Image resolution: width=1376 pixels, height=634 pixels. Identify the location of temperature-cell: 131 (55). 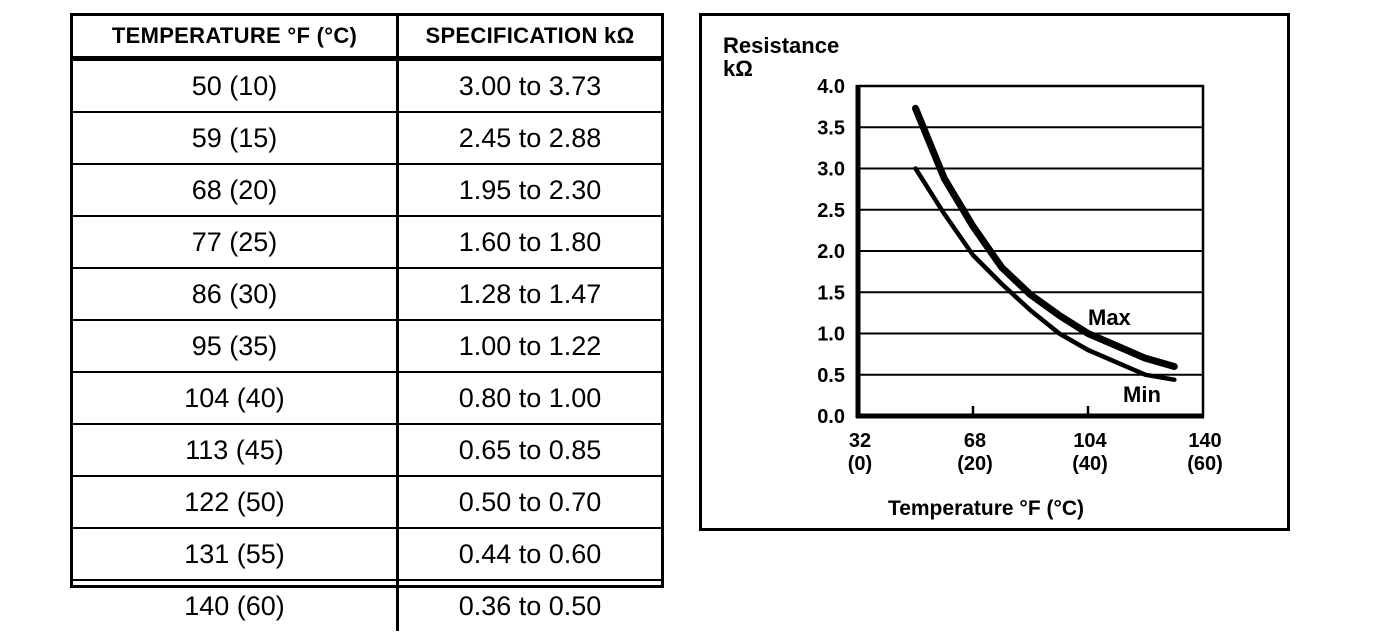
(235, 553).